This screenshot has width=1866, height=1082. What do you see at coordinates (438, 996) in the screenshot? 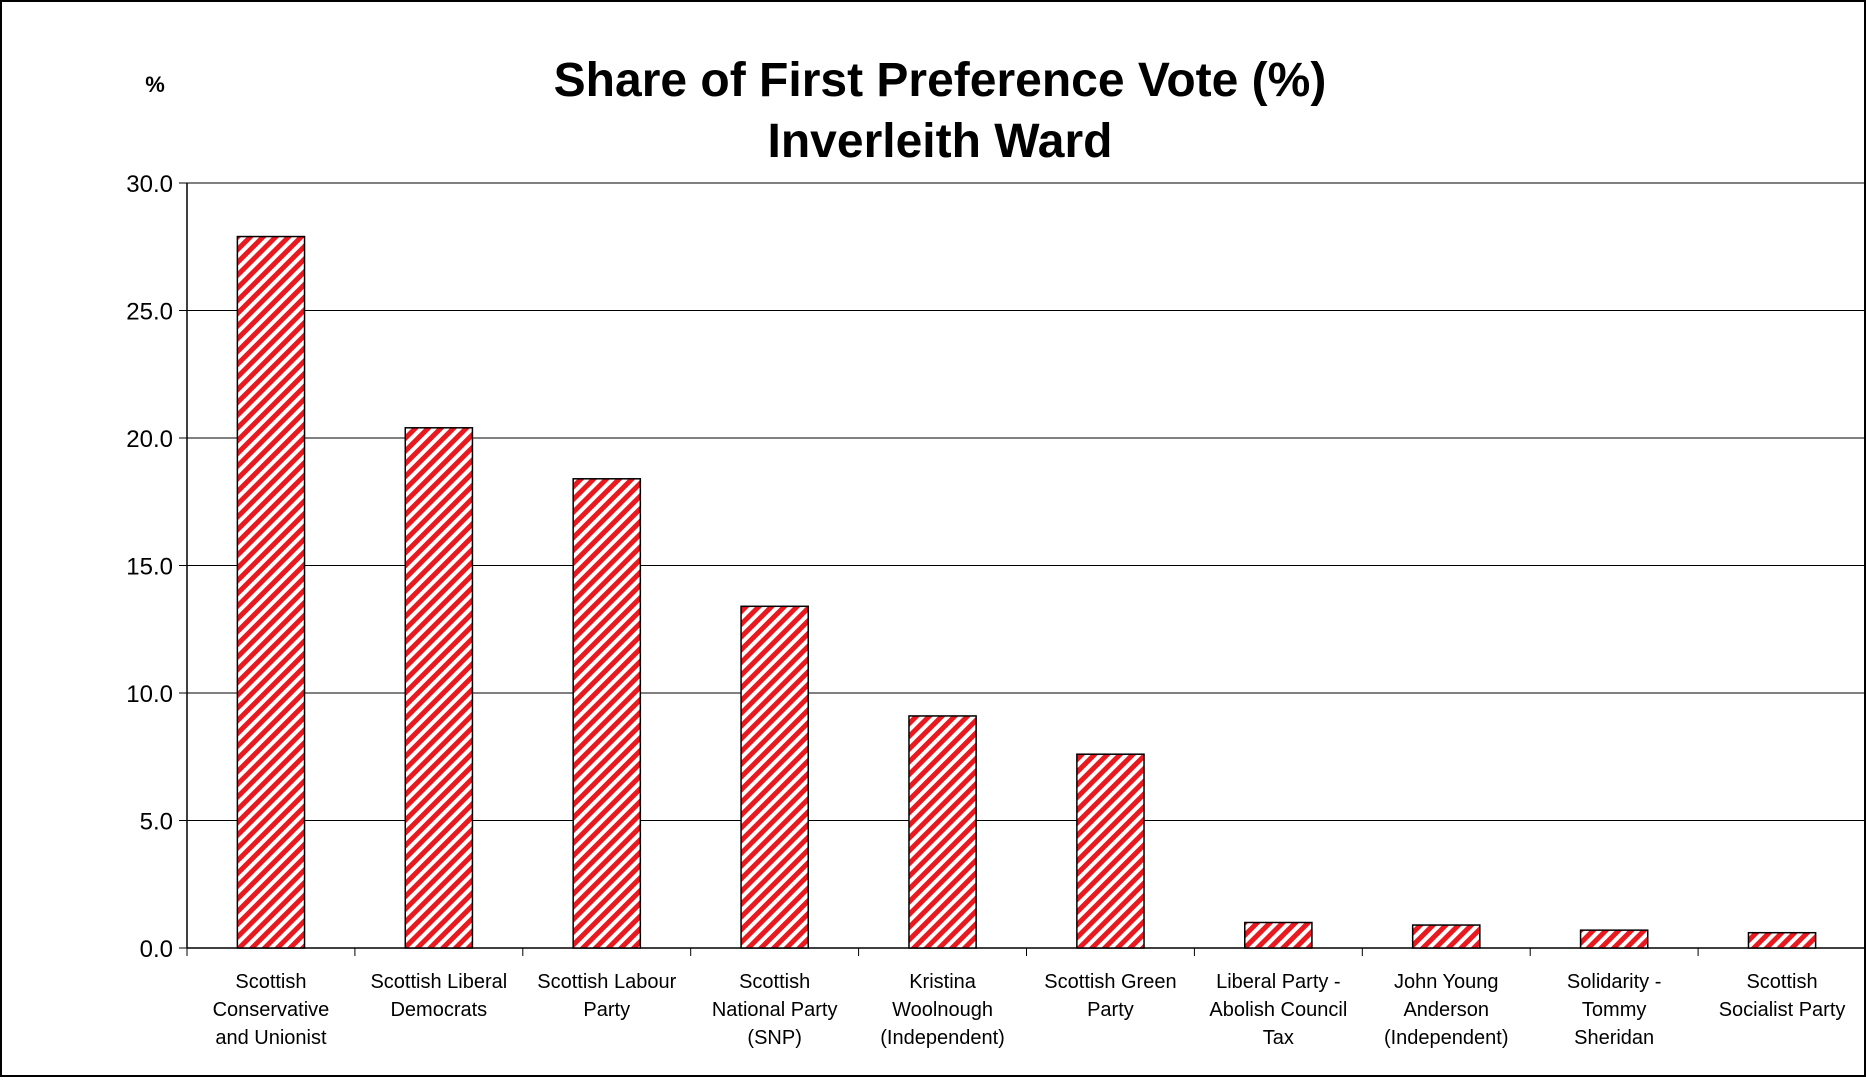
I see `x-tick-label: Scottish Liberal Democrats` at bounding box center [438, 996].